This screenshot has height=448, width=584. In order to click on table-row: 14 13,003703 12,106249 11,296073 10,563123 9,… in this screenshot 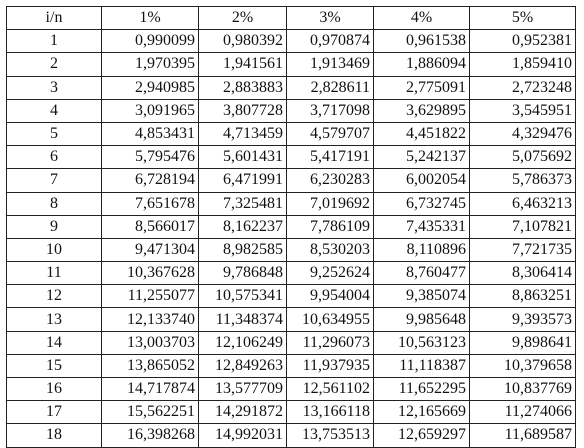, I will do `click(291, 342)`.